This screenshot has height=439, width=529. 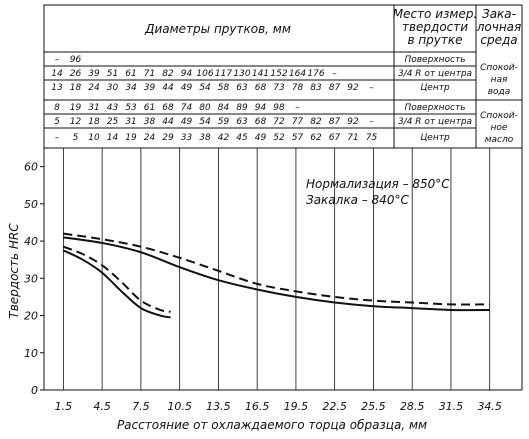 I want to click on table-cell: 75, so click(x=372, y=138).